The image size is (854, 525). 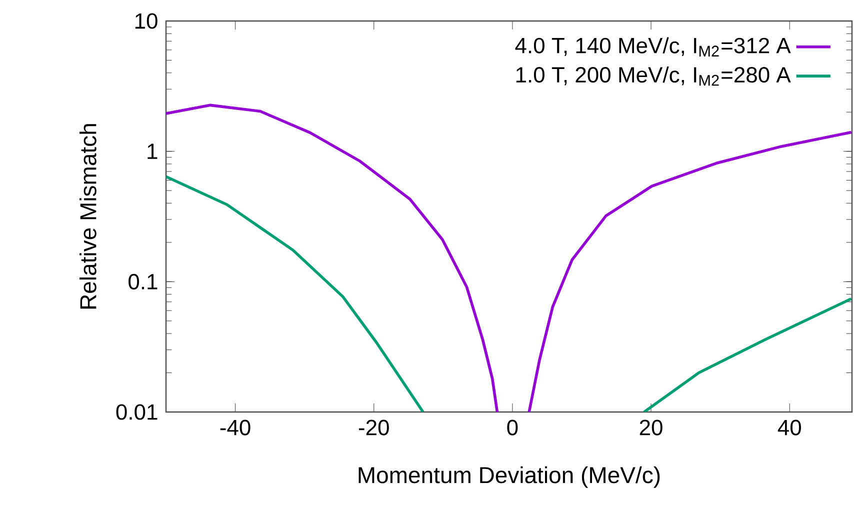 I want to click on x-axis-title: Momentum Deviation (MeV/c), so click(x=509, y=477).